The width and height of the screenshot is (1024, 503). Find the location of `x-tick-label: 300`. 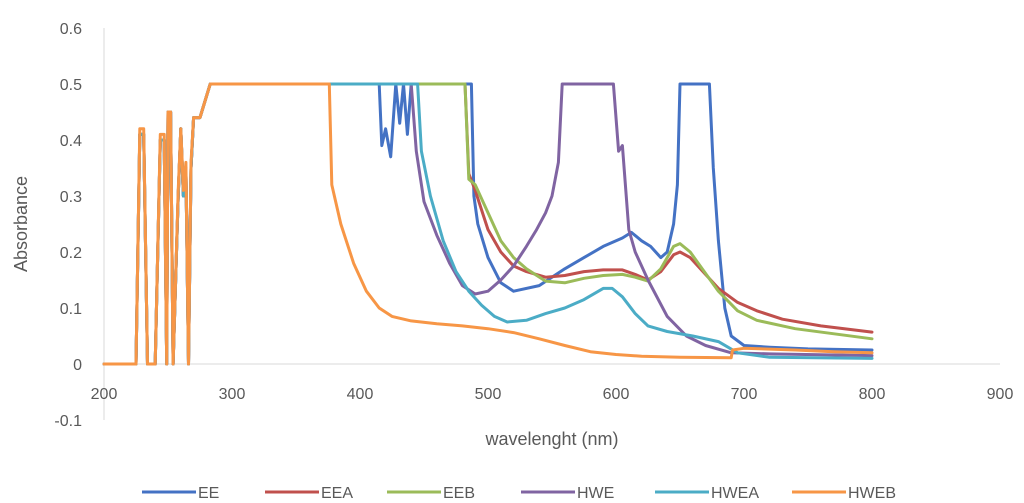

x-tick-label: 300 is located at coordinates (232, 394).